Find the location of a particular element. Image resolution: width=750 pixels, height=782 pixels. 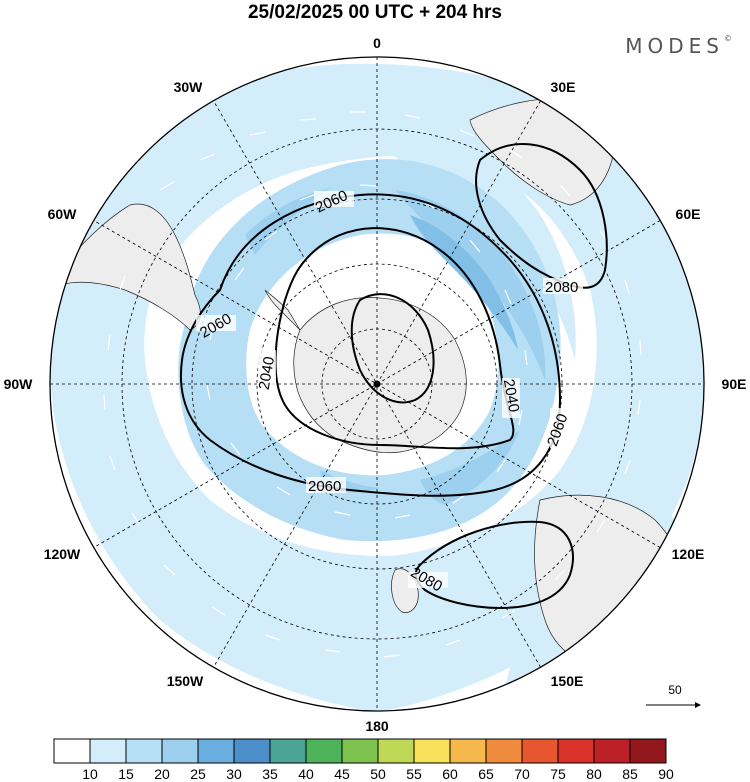

lon-label-150e: 150E is located at coordinates (567, 681).